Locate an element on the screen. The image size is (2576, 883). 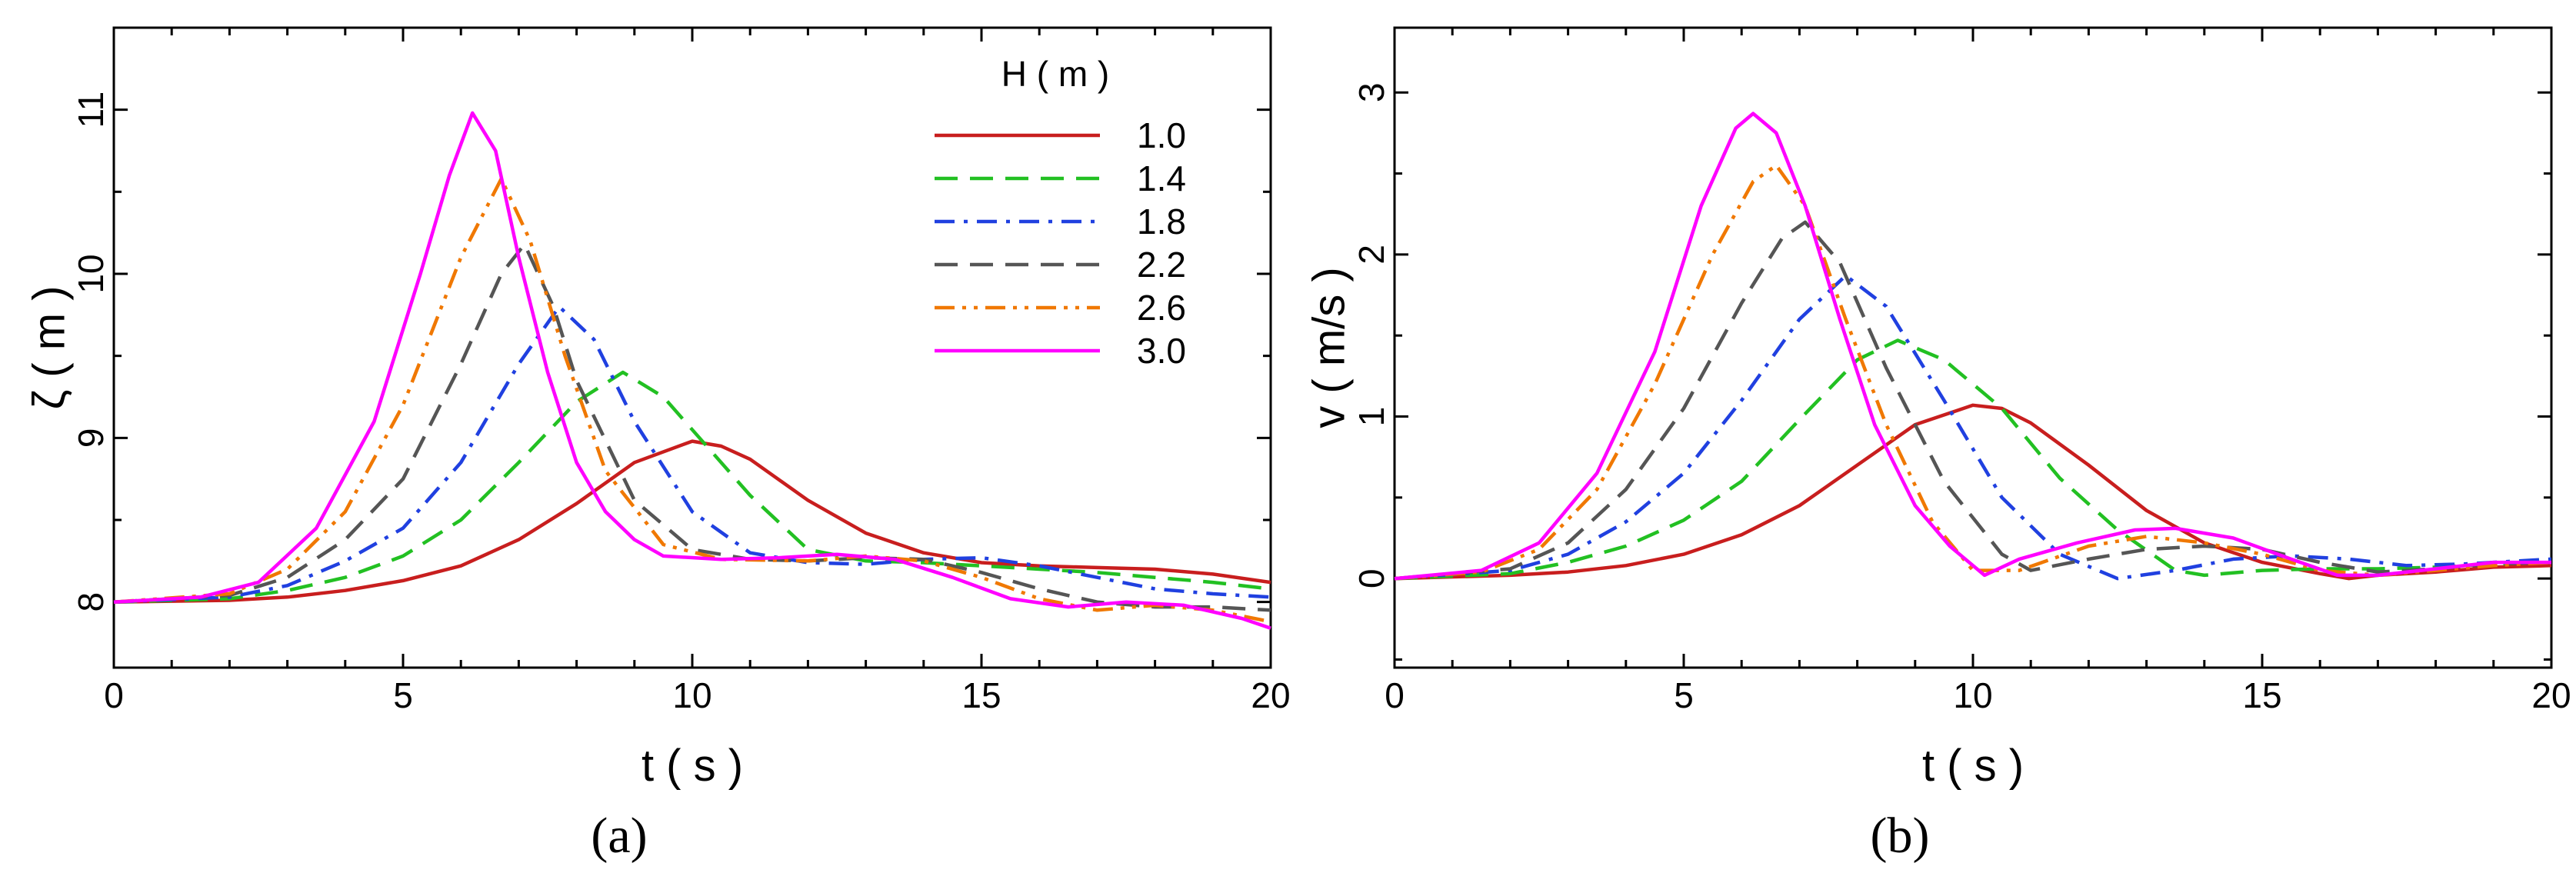
panel-label: (b) is located at coordinates (1900, 836).